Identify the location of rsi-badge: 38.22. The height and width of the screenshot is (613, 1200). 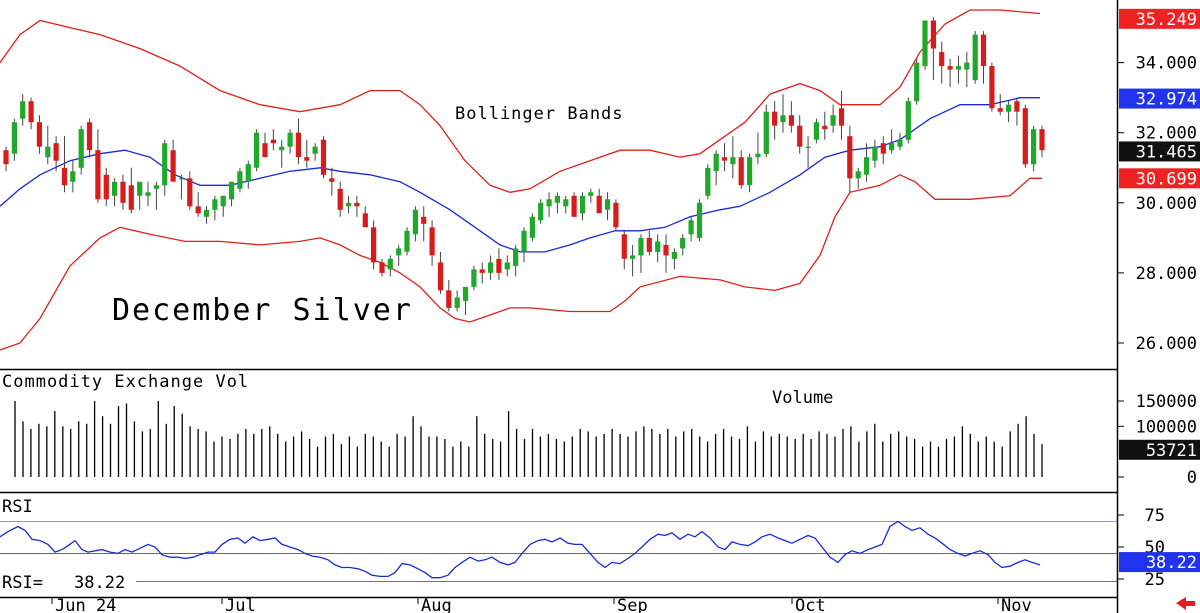
(1159, 562).